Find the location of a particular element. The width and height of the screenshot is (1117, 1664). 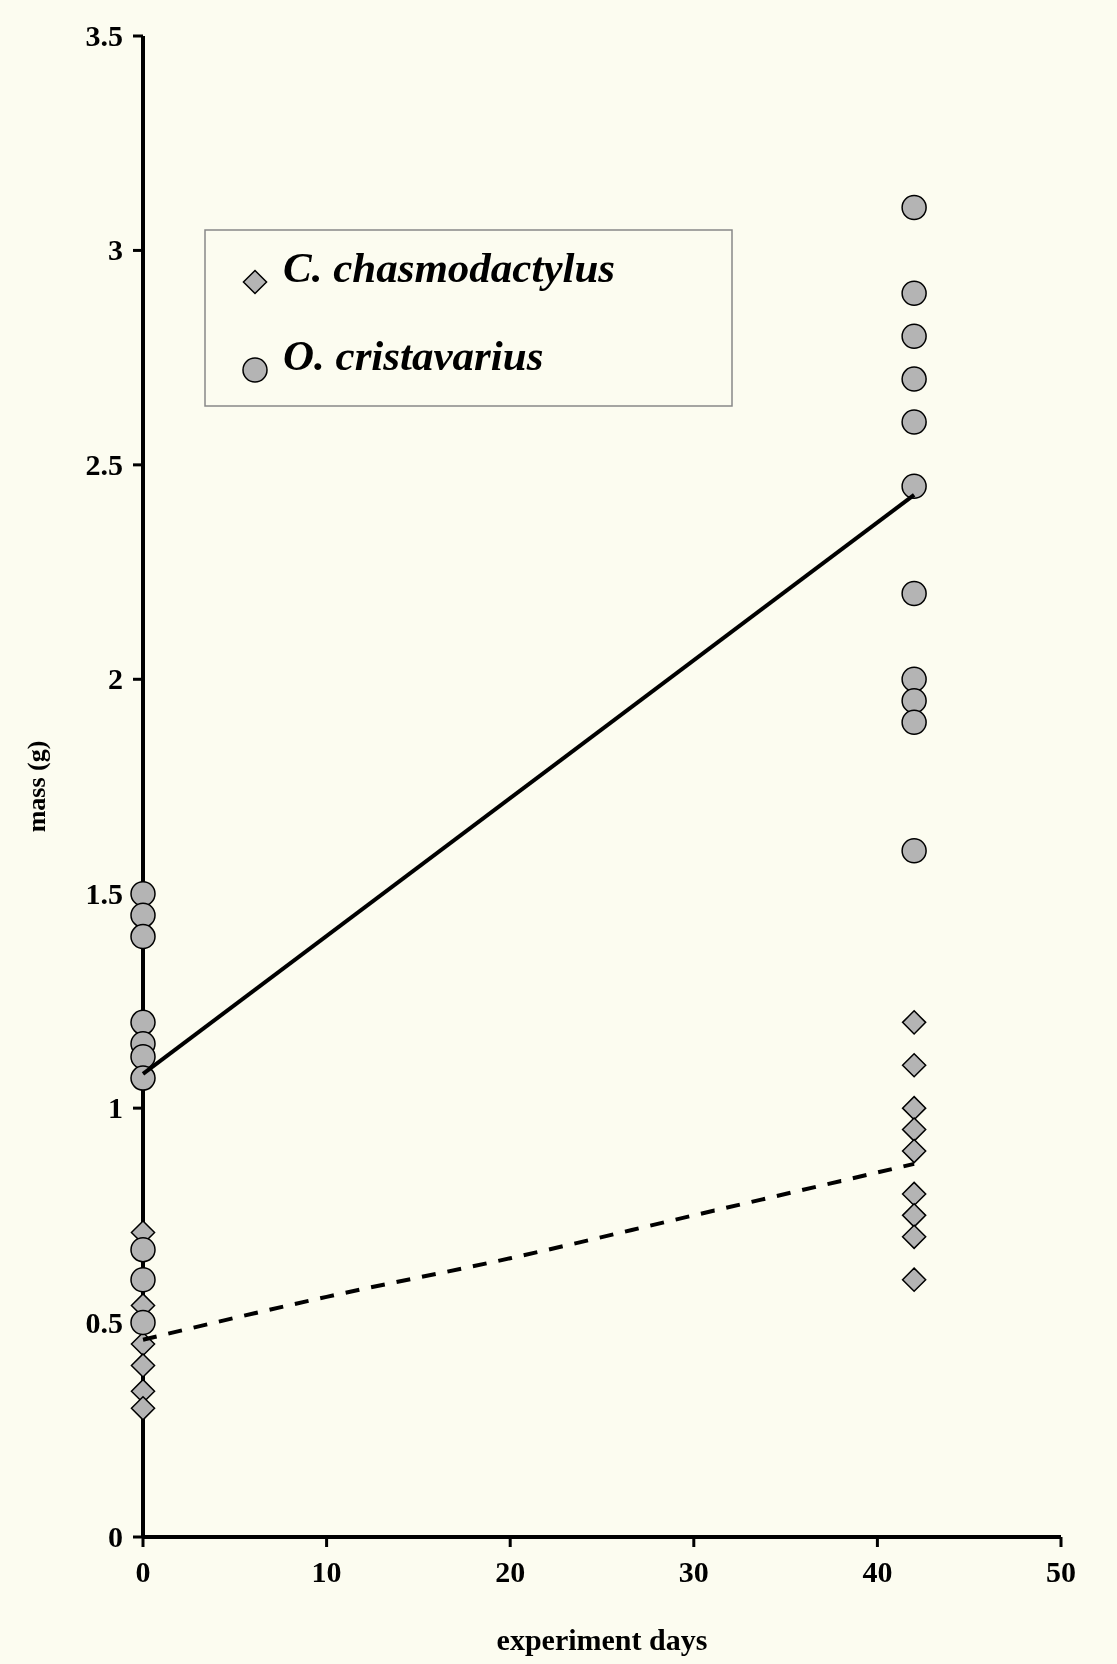

y-tick-label: 3.5 is located at coordinates (104, 35).